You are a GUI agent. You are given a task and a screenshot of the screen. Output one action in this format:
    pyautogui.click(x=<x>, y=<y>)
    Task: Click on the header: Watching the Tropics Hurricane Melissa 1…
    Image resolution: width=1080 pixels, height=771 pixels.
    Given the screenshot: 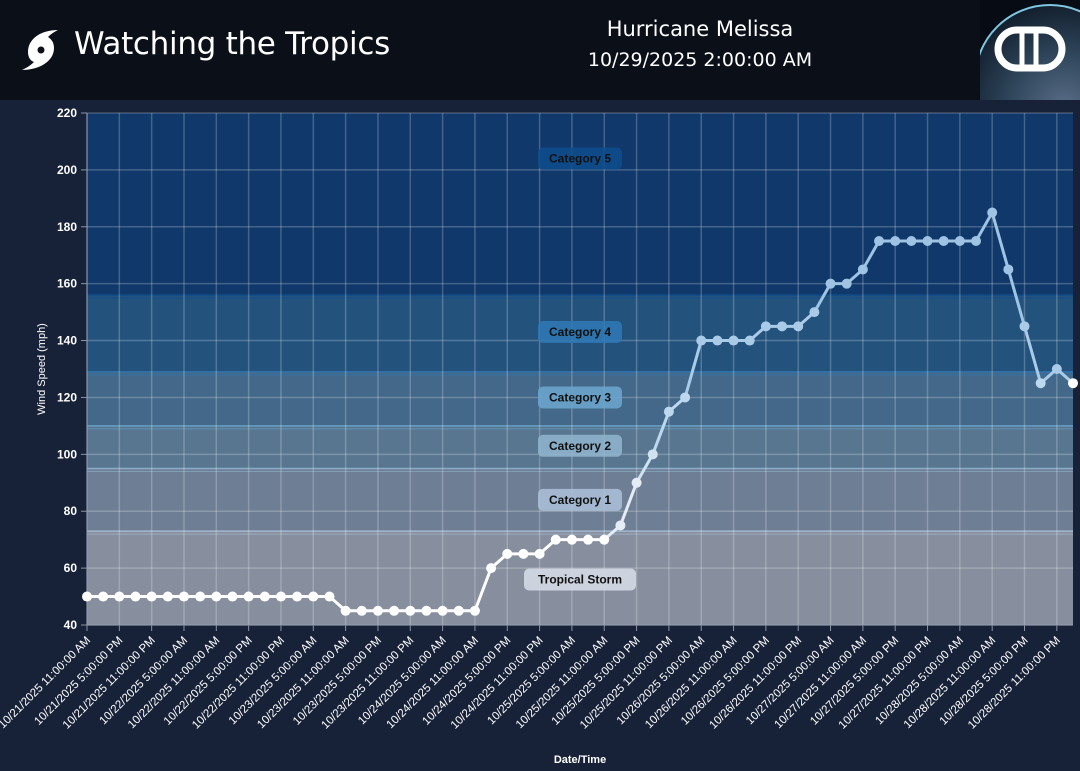 What is the action you would take?
    pyautogui.click(x=540, y=50)
    